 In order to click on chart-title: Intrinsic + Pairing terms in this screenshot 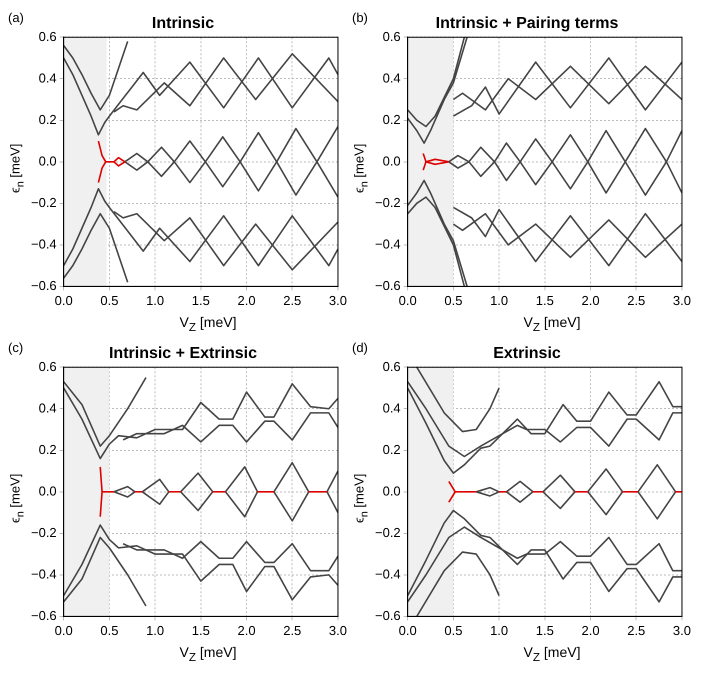, I will do `click(527, 23)`.